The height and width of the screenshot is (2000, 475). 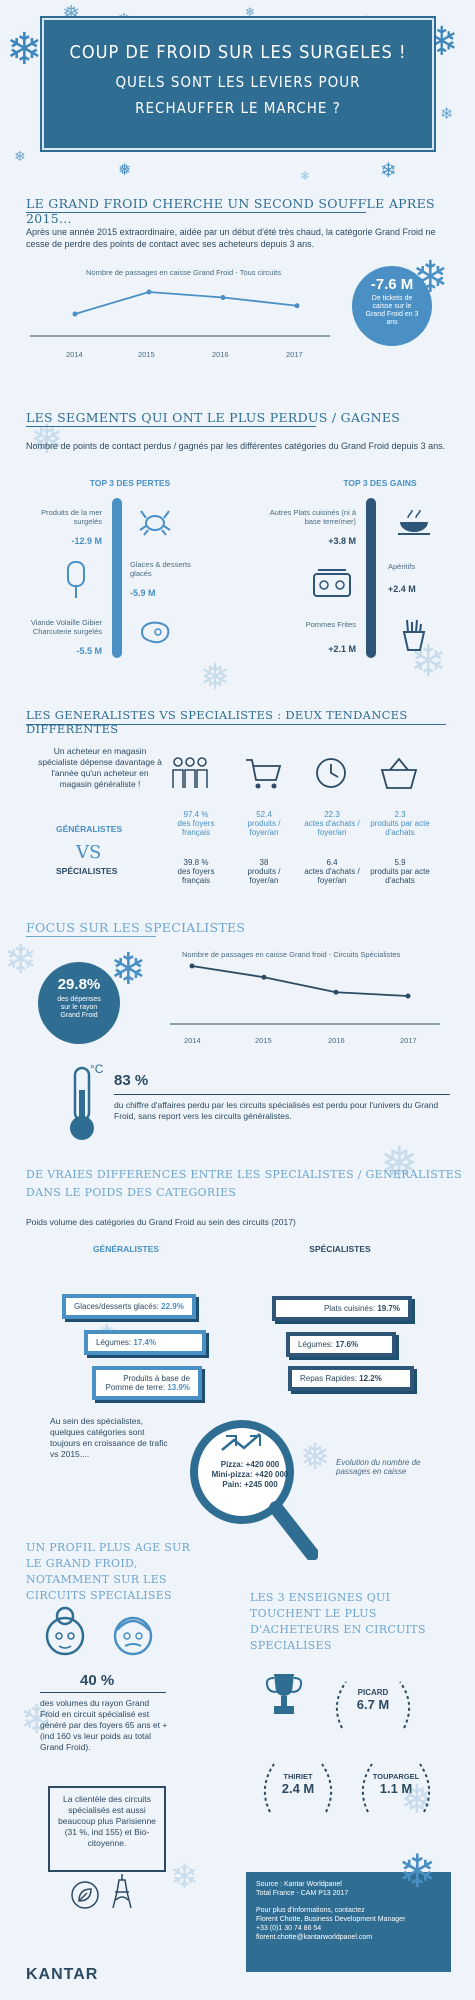 What do you see at coordinates (310, 1910) in the screenshot?
I see `contact-line-1: Pour plus d'informations, contactez` at bounding box center [310, 1910].